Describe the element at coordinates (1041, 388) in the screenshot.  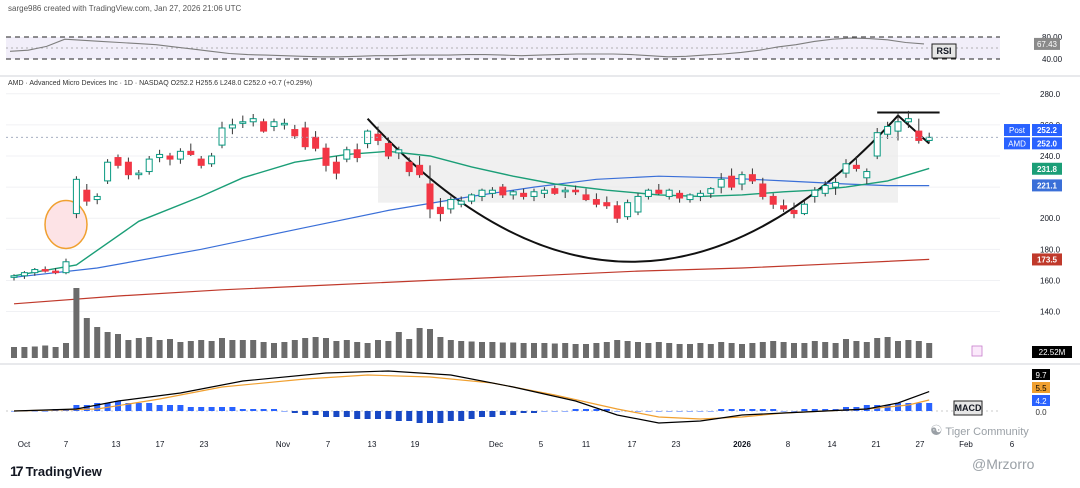
I see `macd-value-label: 5.5` at that location.